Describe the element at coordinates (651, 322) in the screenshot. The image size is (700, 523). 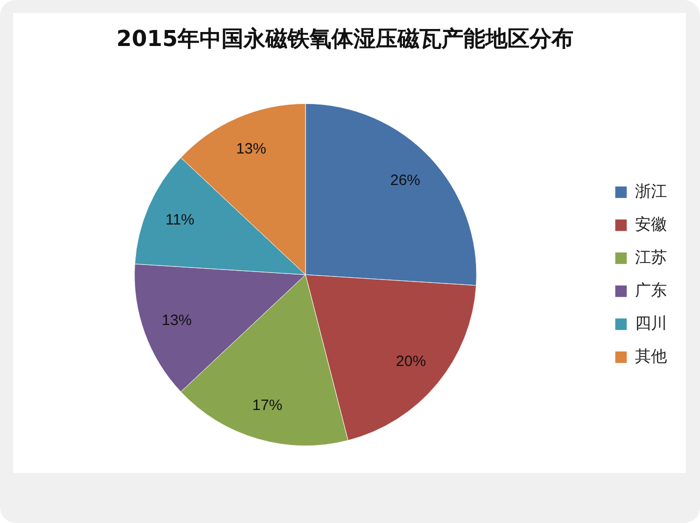
I see `legend-label: 四川` at that location.